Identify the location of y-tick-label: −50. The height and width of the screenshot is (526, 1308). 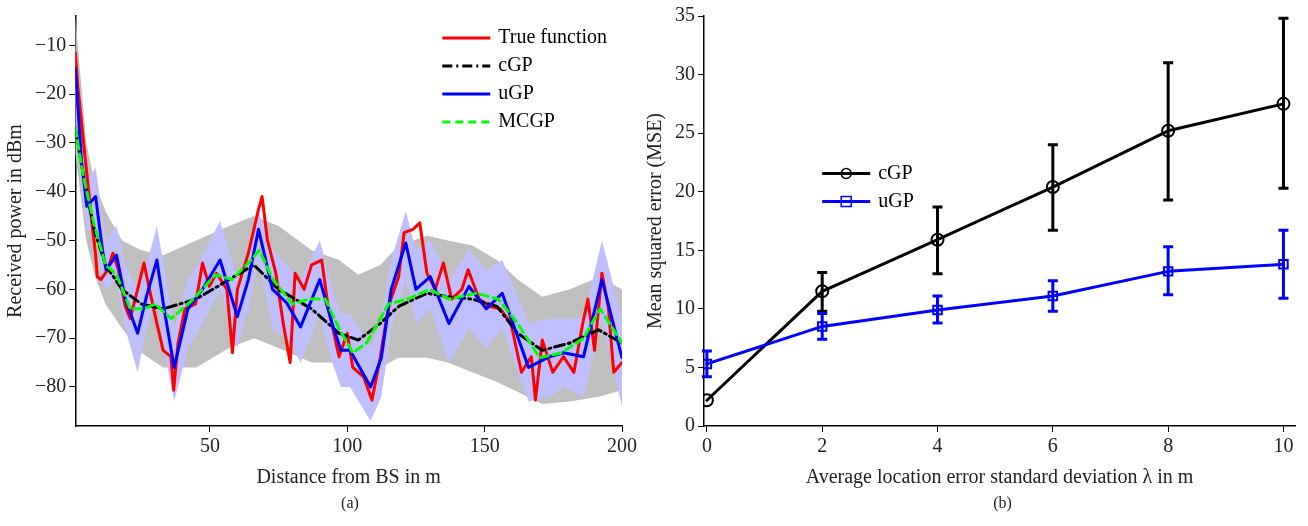
(51, 238).